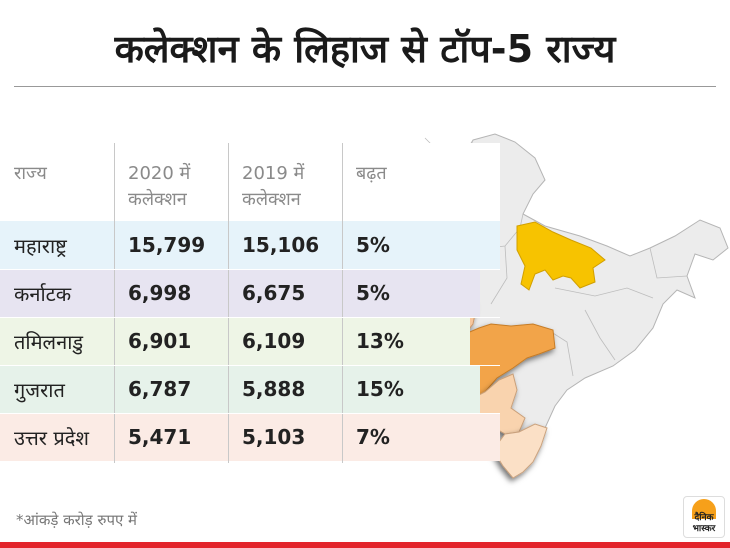  Describe the element at coordinates (240, 293) in the screenshot. I see `table-row: कर्नाटक 6,998 6,675 5%` at that location.